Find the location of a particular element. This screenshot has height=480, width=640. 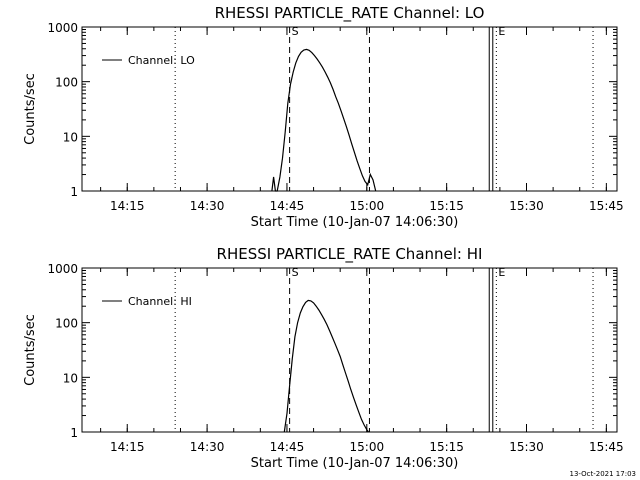

chart-title: RHESSI PARTICLE_RATE Channel: HI is located at coordinates (350, 254).